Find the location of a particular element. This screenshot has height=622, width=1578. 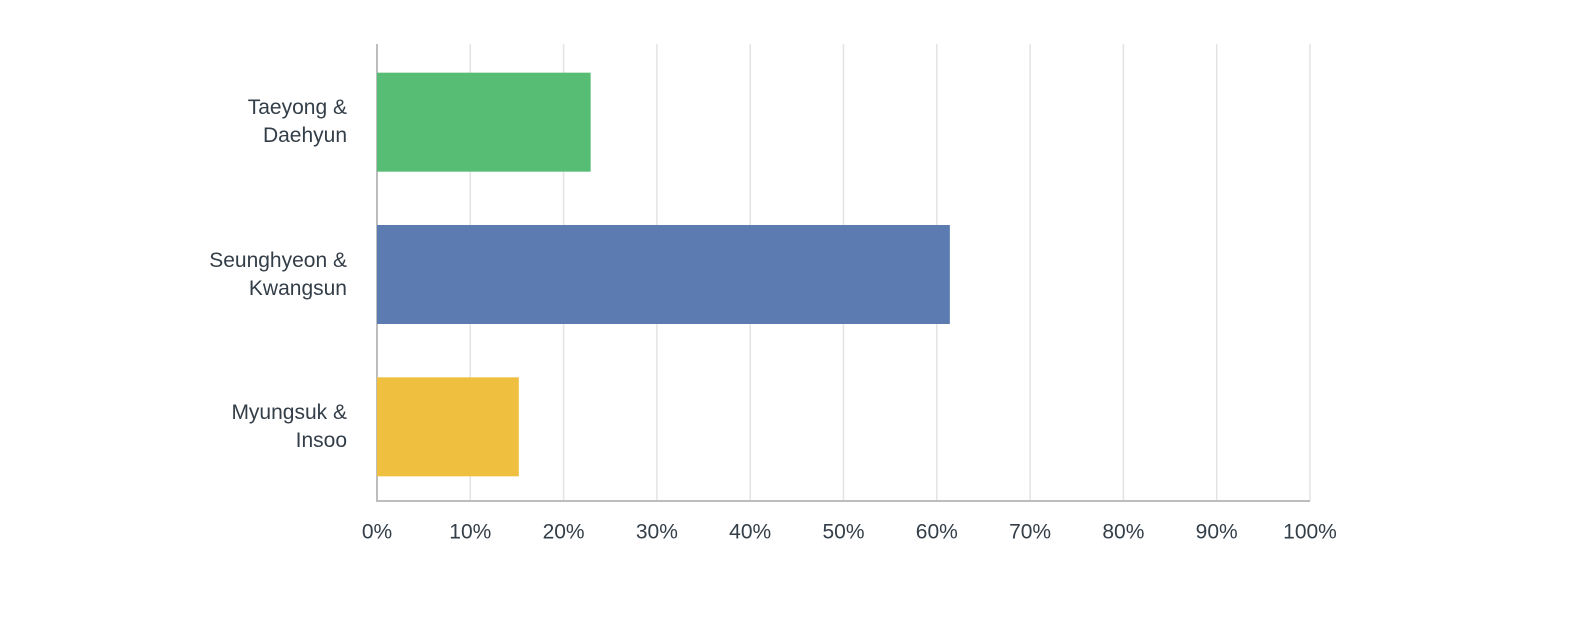

x-tick-label: 40% is located at coordinates (750, 532).